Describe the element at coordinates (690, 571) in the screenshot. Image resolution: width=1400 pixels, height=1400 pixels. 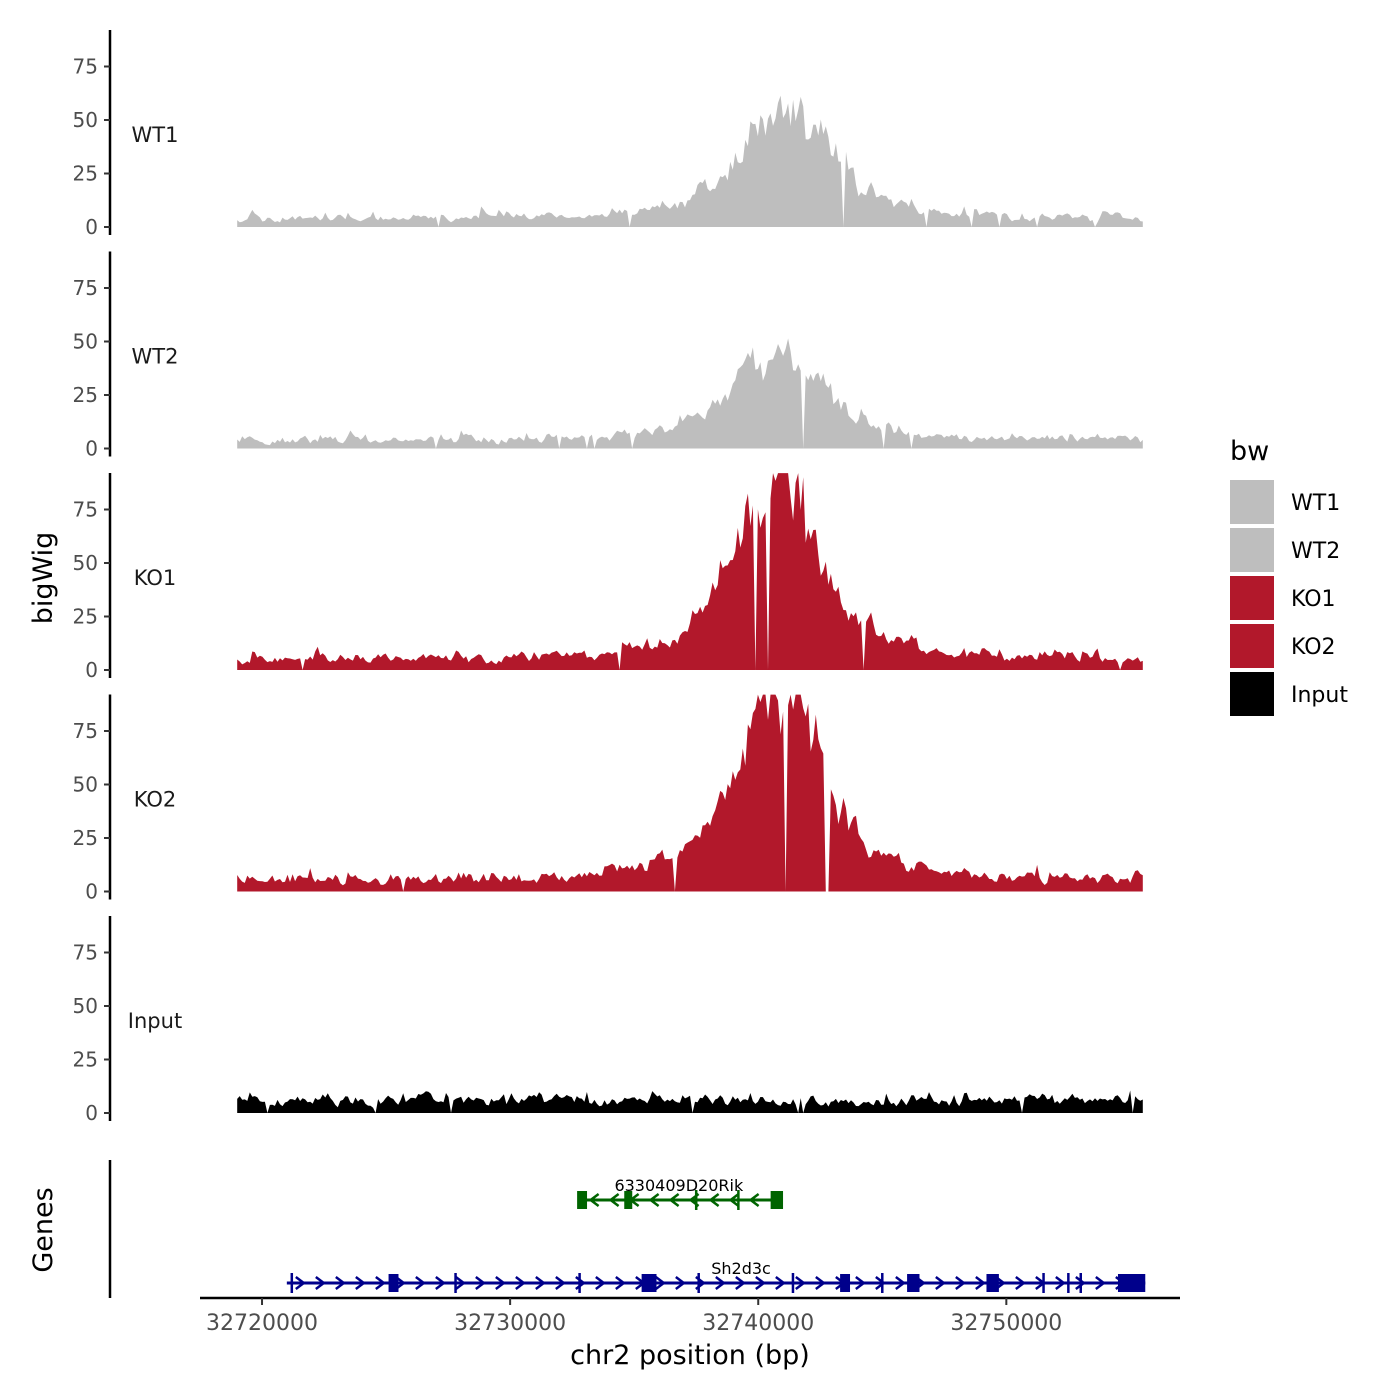
I see `signal-area-ko1` at that location.